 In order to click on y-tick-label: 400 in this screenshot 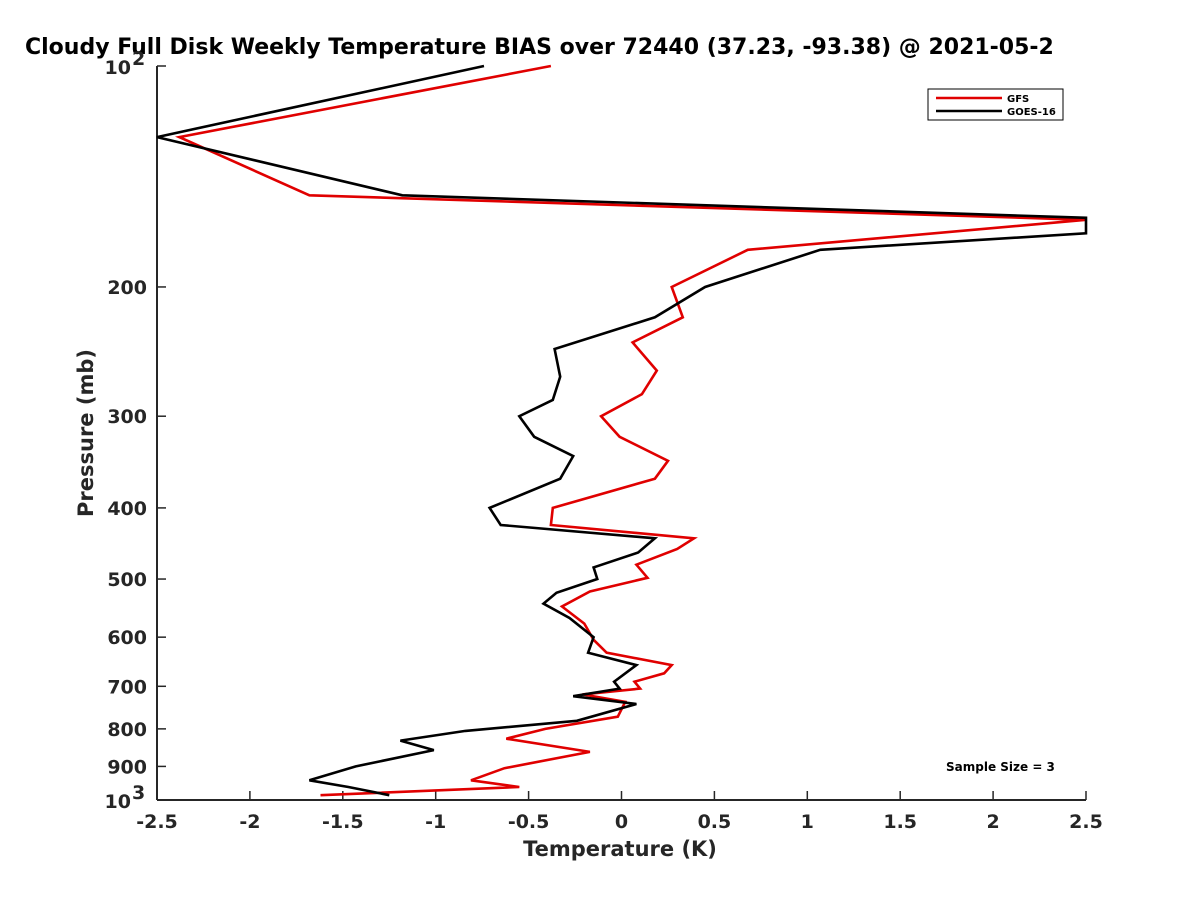, I will do `click(127, 509)`.